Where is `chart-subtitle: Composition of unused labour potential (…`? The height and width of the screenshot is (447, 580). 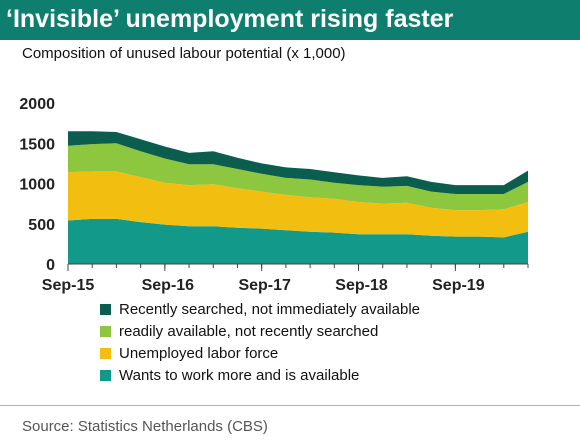 chart-subtitle: Composition of unused labour potential (… is located at coordinates (184, 53).